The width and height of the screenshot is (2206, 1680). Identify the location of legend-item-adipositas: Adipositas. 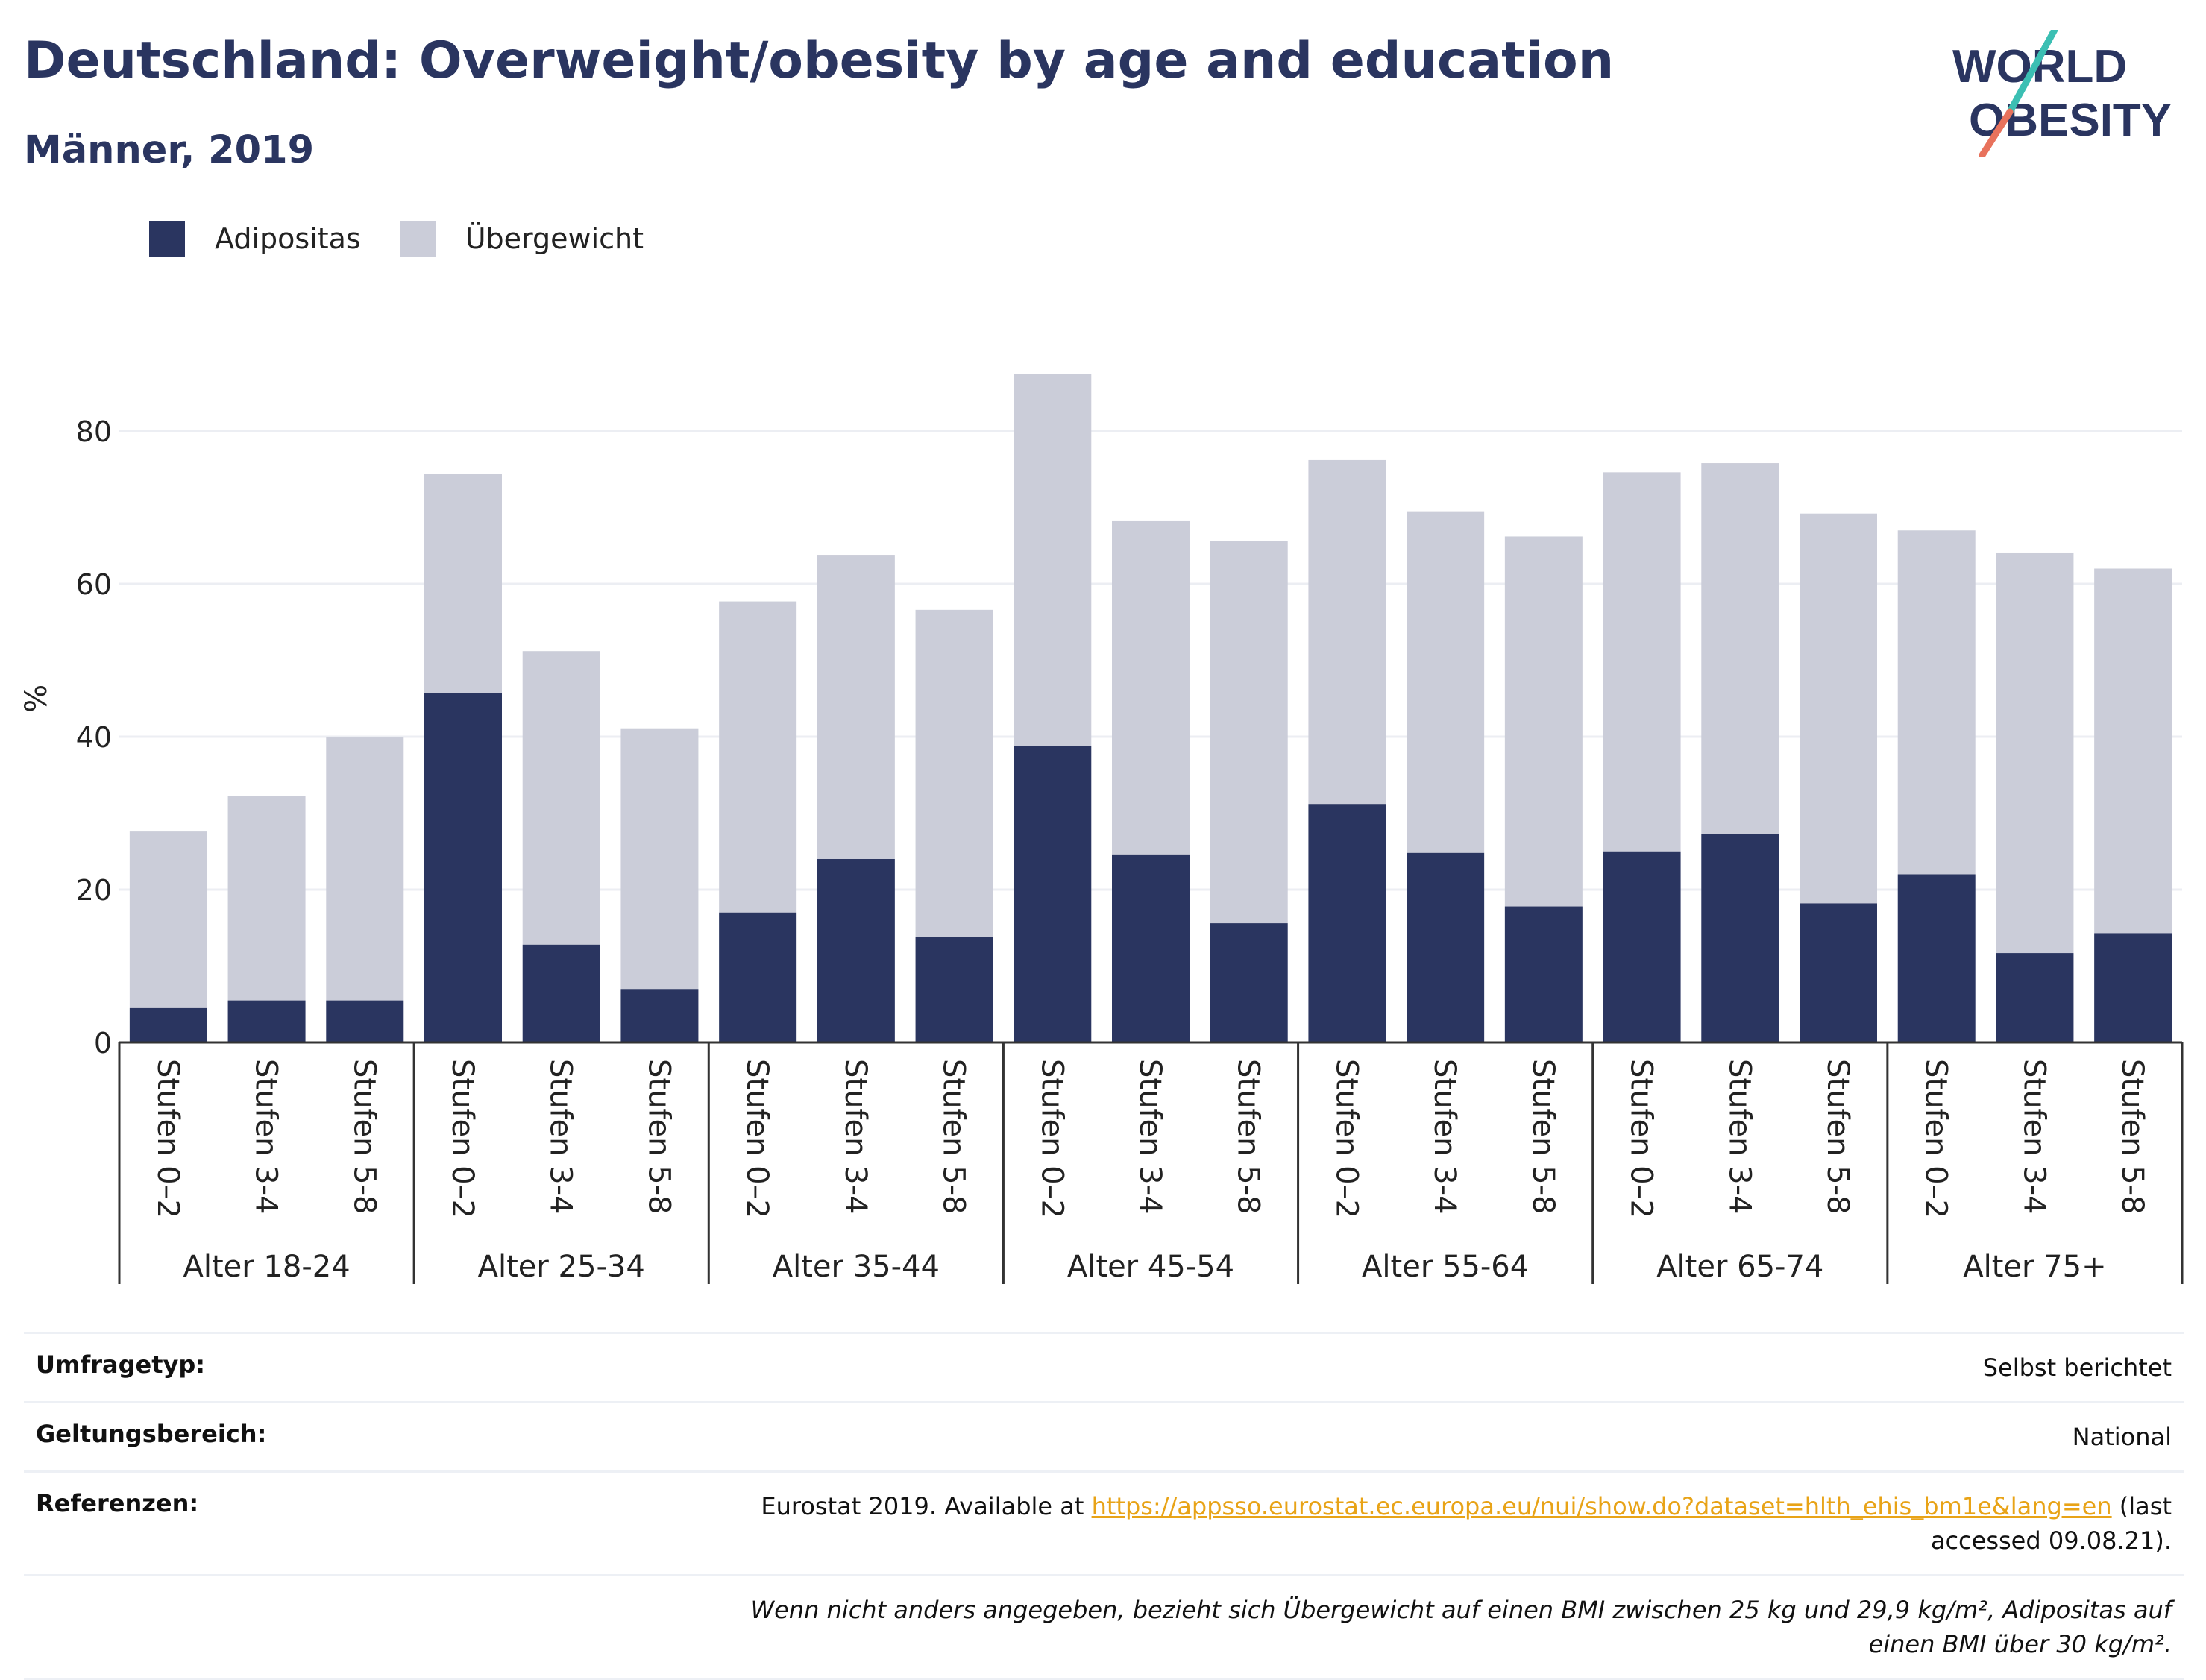
(255, 239).